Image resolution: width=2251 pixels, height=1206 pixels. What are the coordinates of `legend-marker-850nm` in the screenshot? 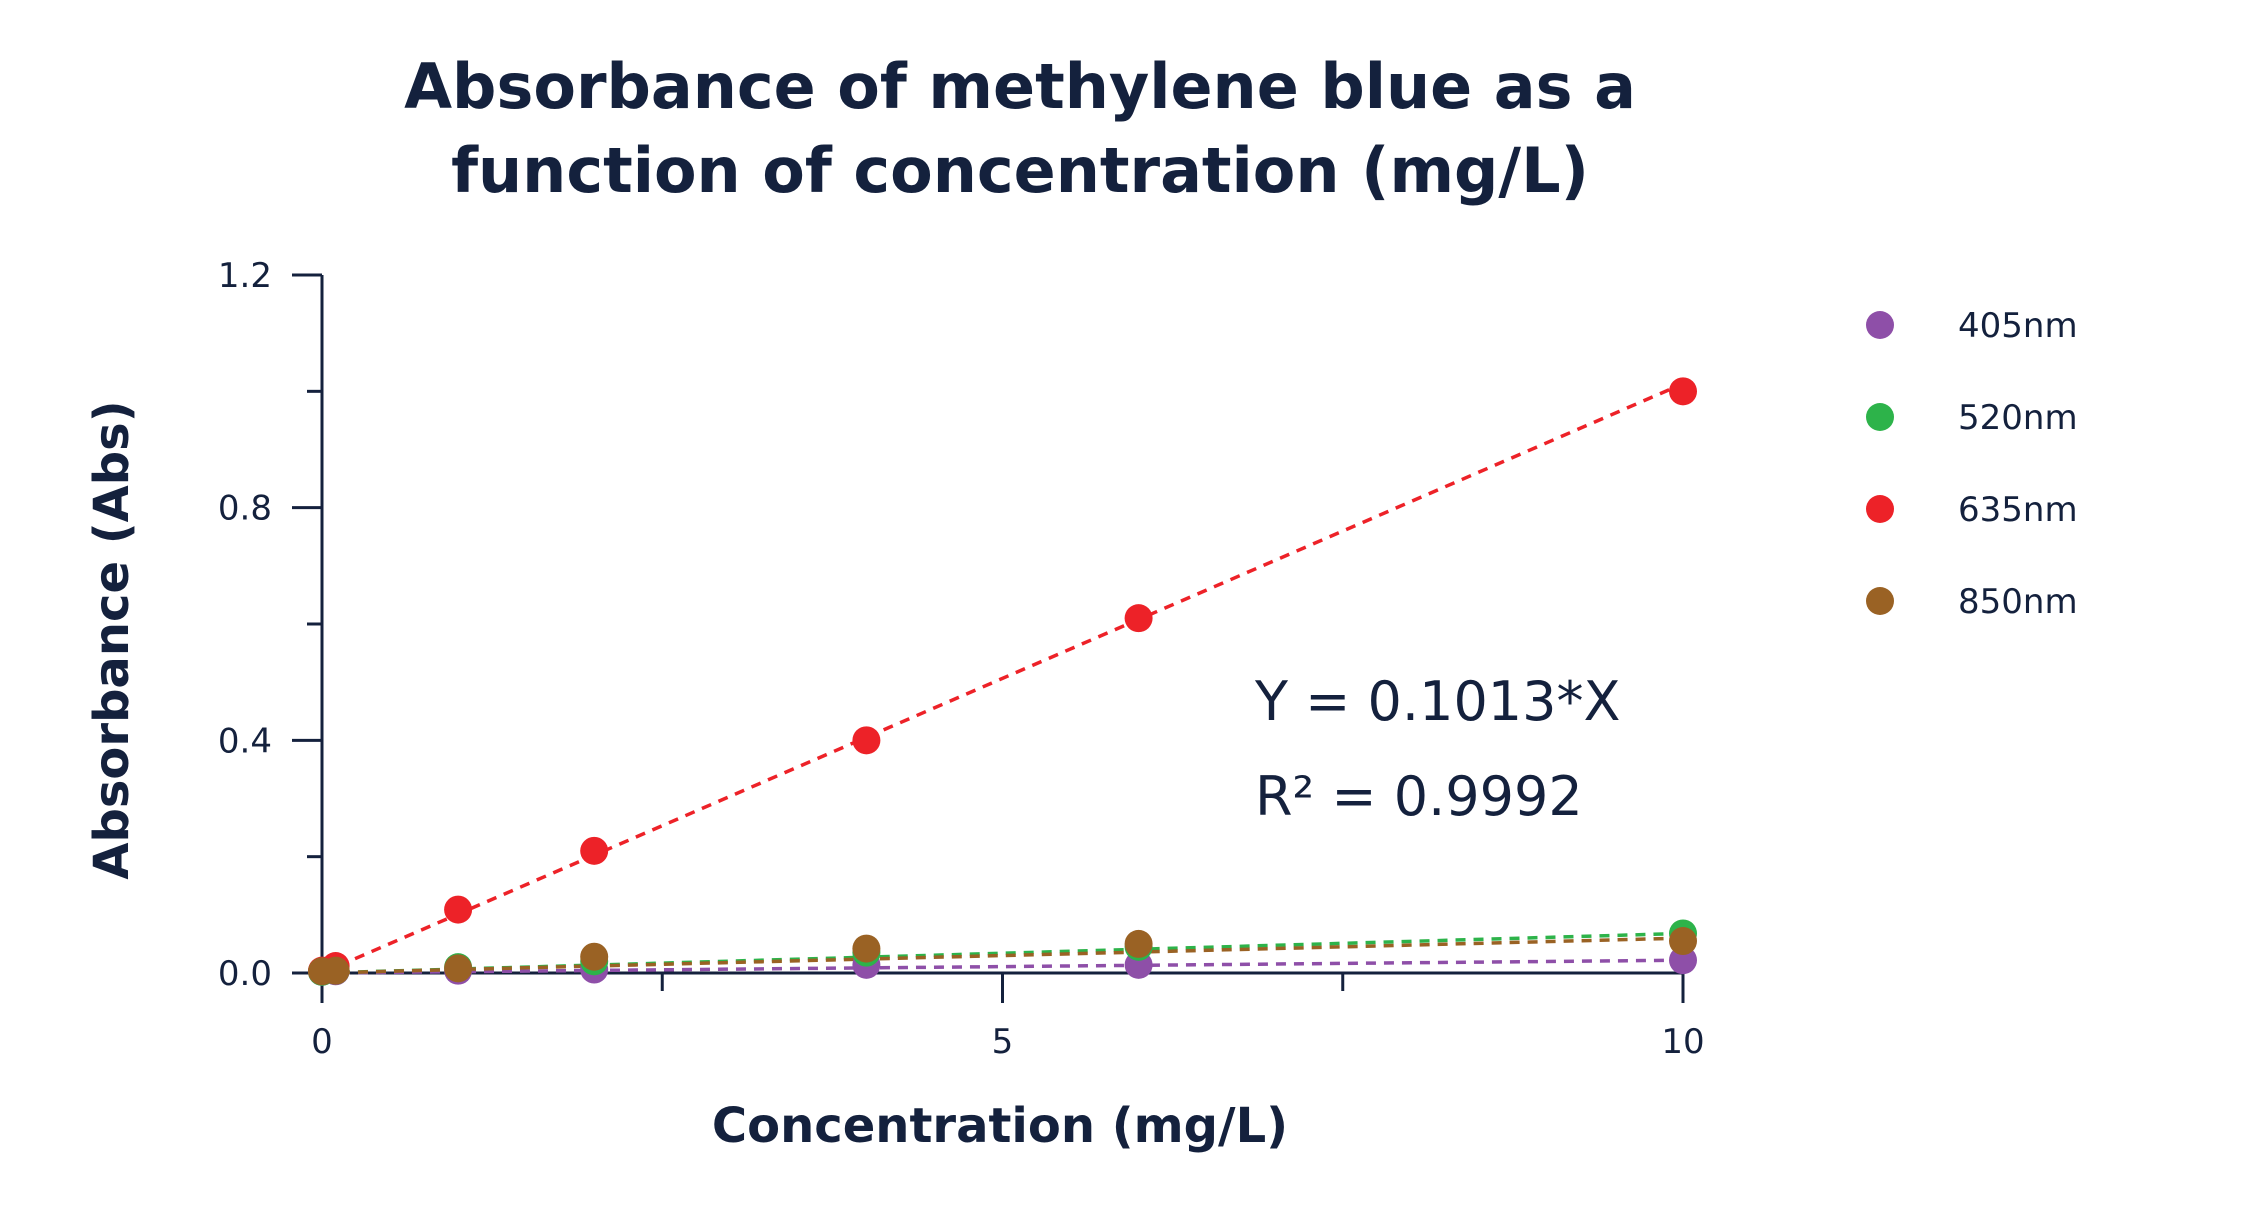 It's located at (1880, 601).